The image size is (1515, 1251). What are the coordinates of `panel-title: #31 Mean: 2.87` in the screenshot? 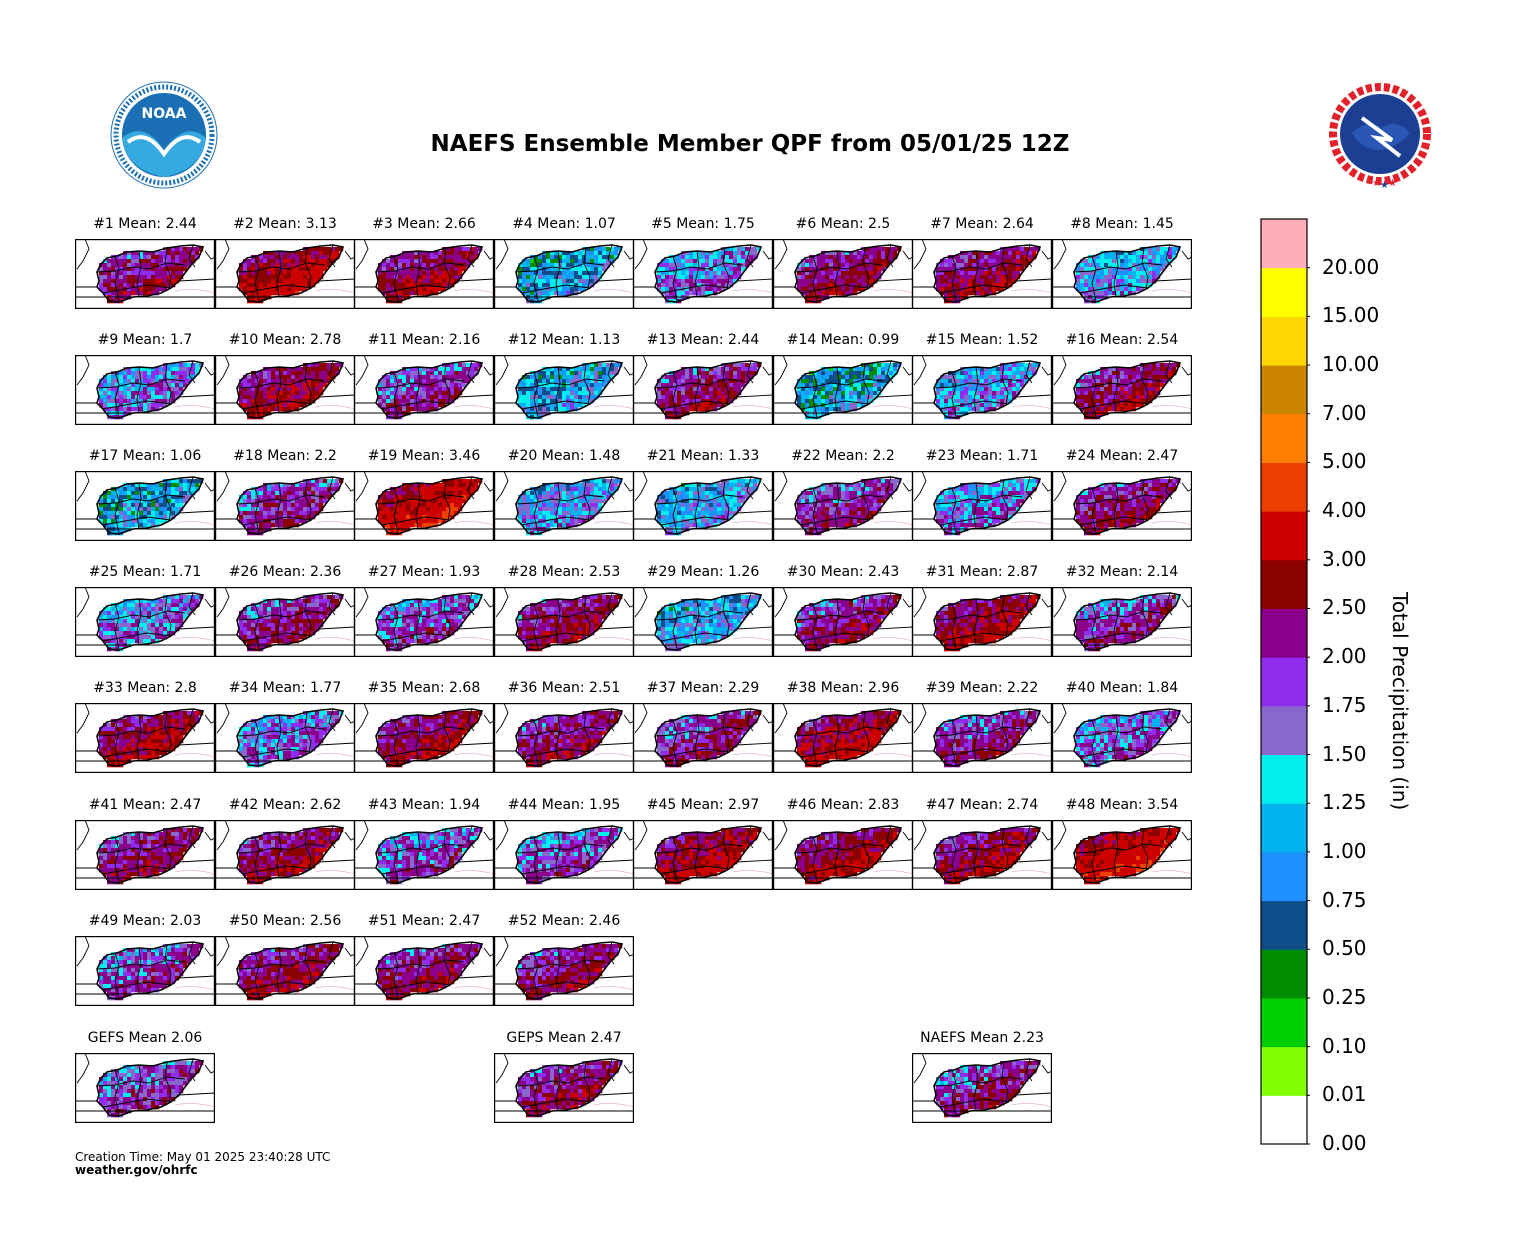 It's located at (982, 572).